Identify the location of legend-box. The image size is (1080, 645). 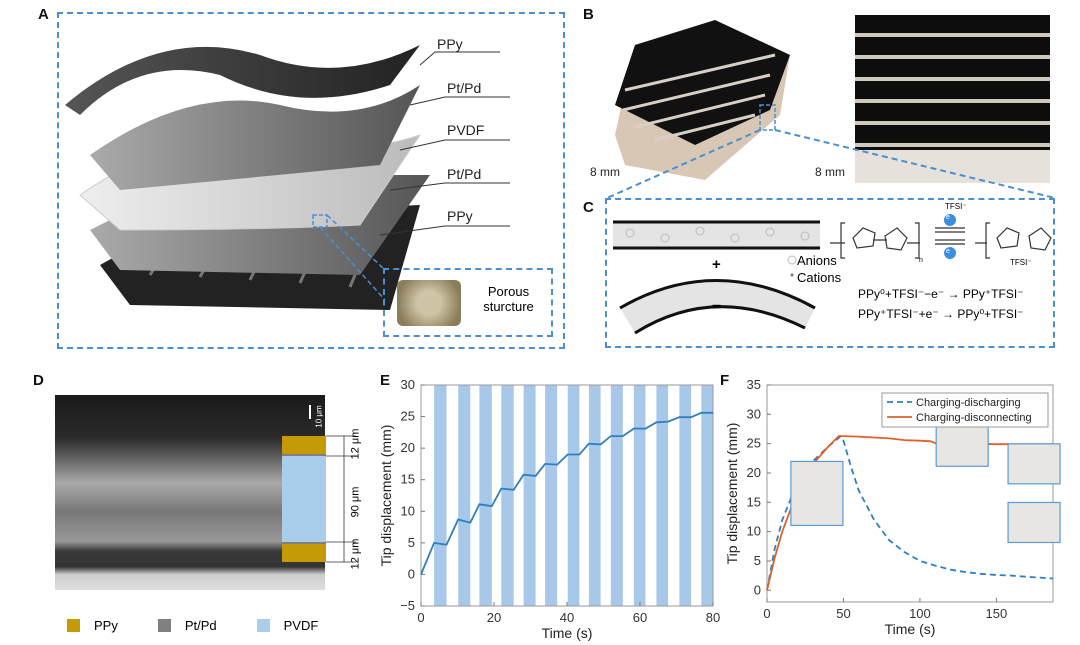
(965, 410).